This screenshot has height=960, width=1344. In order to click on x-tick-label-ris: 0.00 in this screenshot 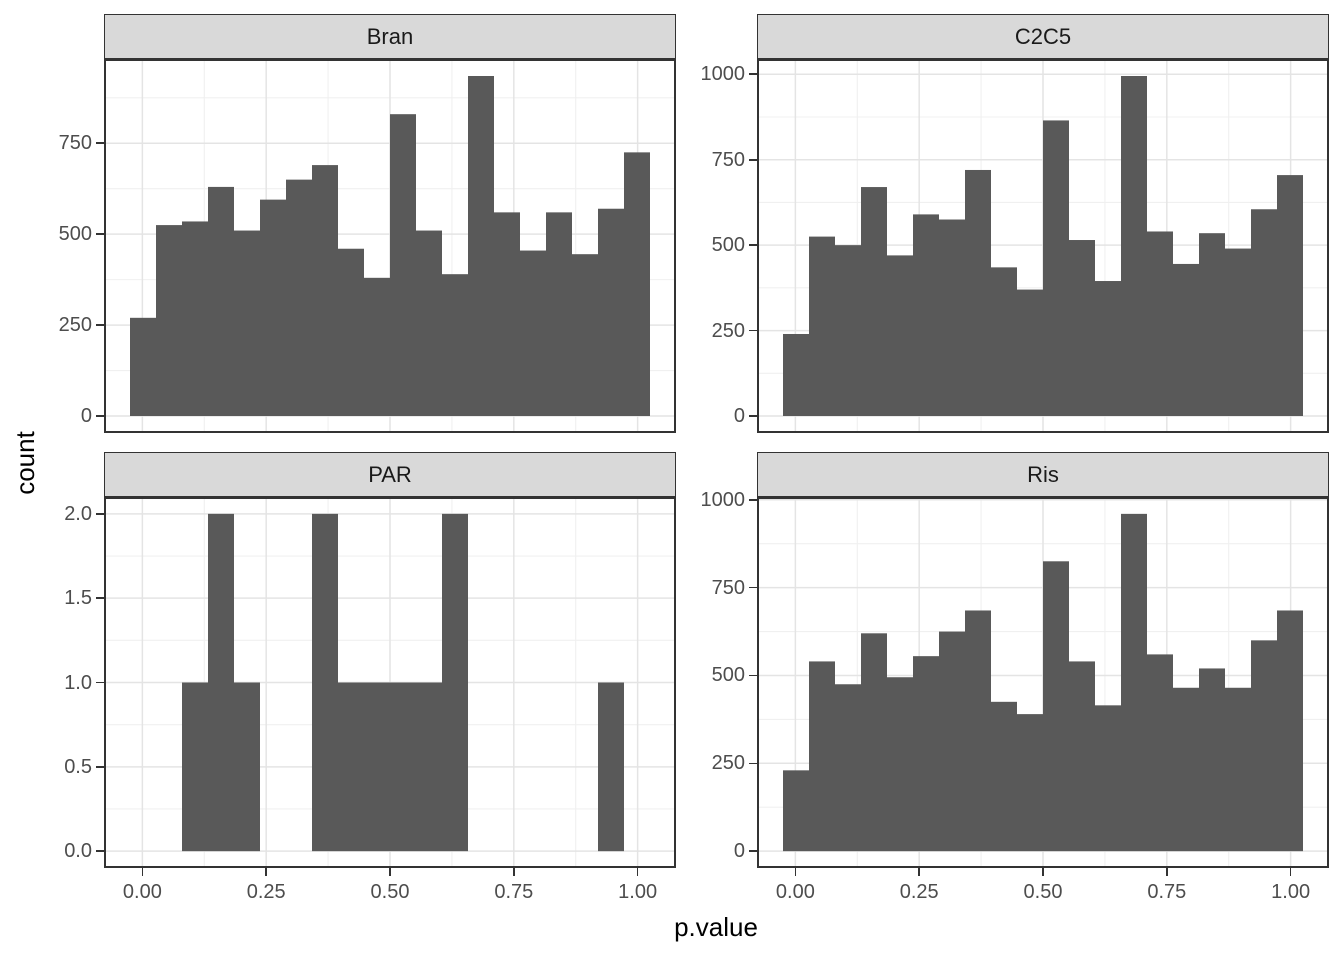, I will do `click(795, 892)`.